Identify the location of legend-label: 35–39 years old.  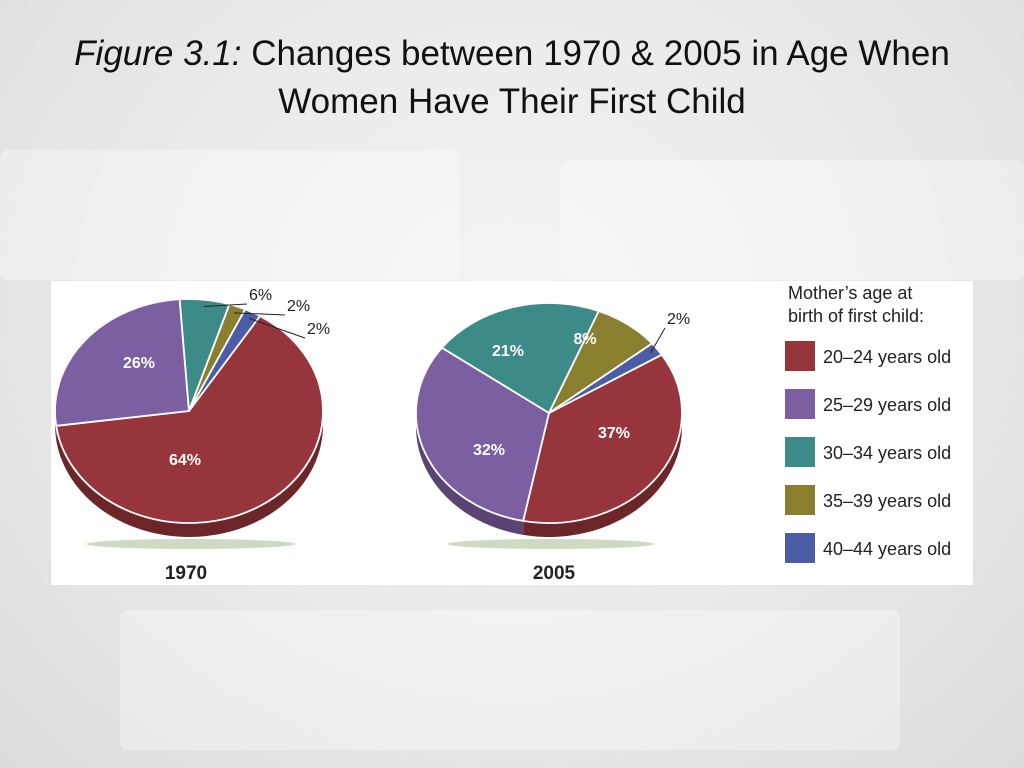
(887, 501).